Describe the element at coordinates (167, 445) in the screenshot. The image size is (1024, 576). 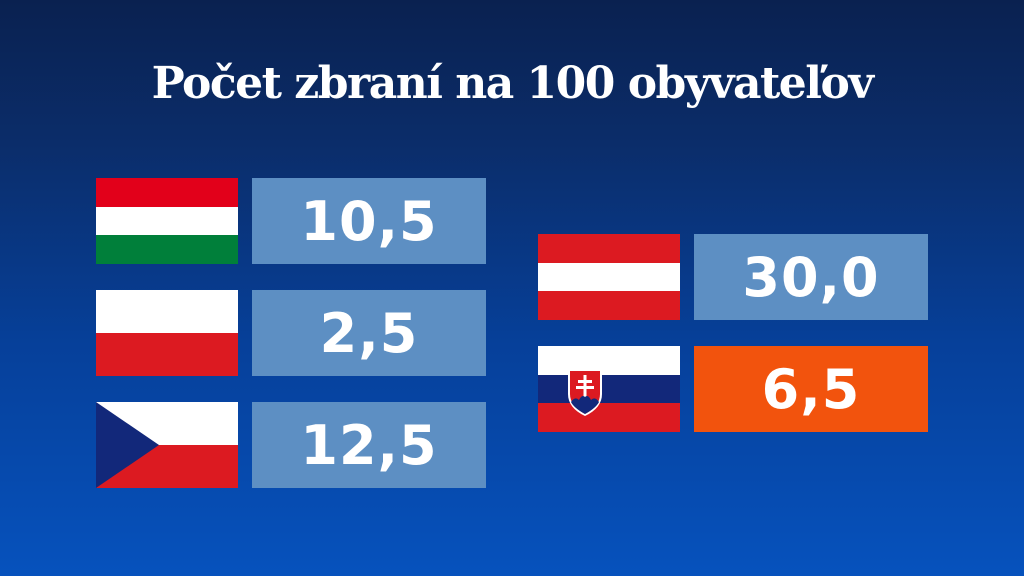
I see `czech-flag-icon` at that location.